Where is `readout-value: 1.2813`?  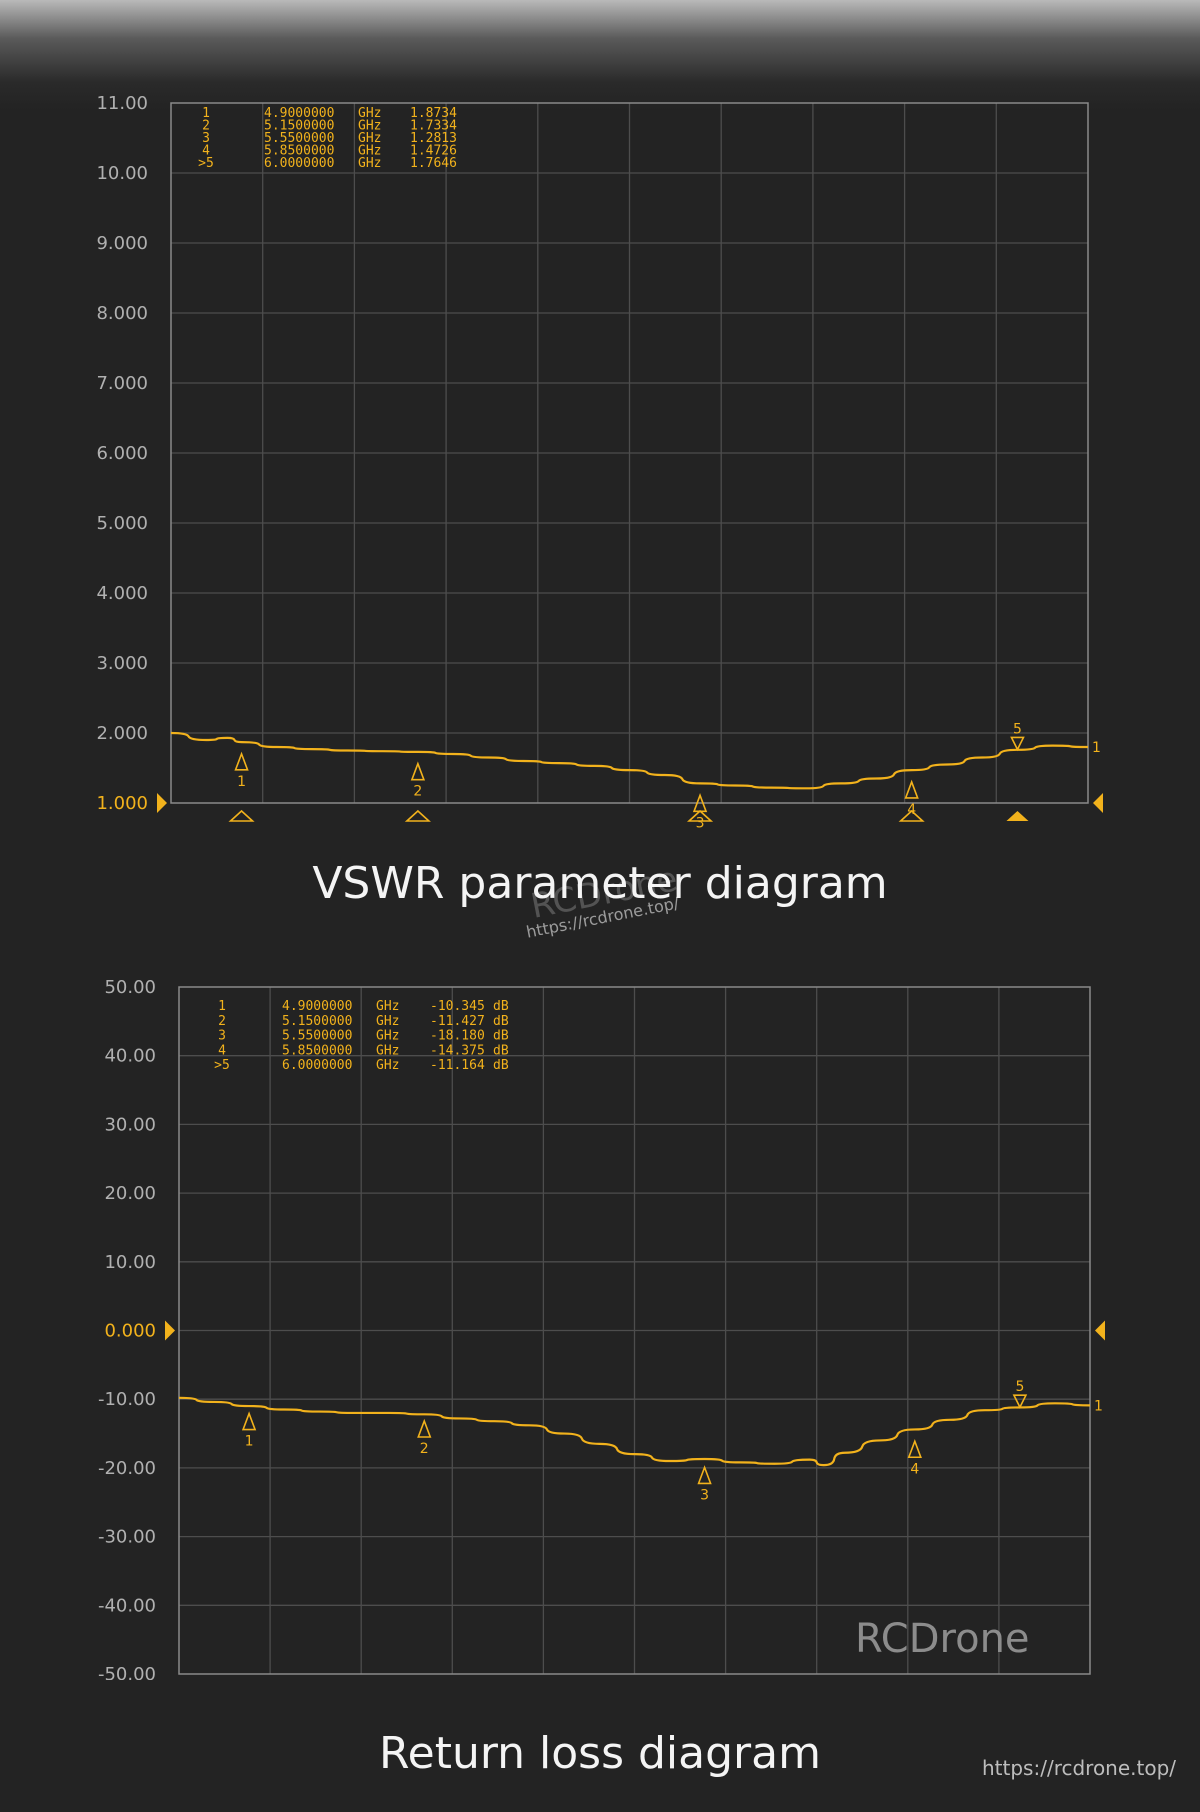 readout-value: 1.2813 is located at coordinates (433, 138).